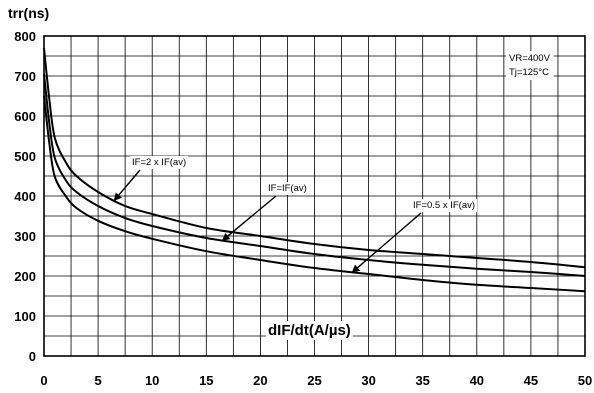 The height and width of the screenshot is (393, 594). I want to click on x-axis-label-bg, so click(309, 330).